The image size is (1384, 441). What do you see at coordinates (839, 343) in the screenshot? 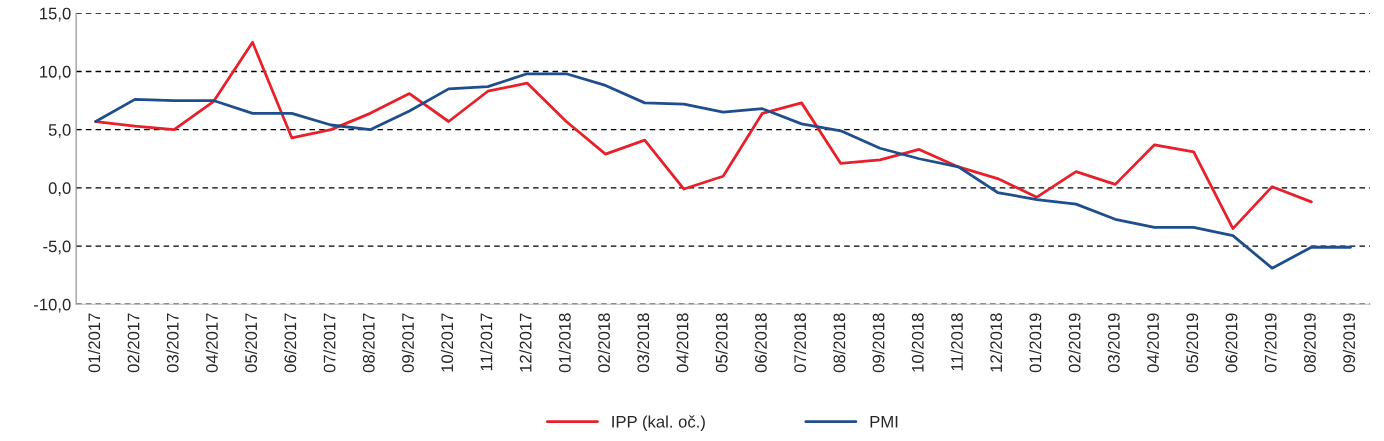
I see `x-tick-label: 08/2018` at bounding box center [839, 343].